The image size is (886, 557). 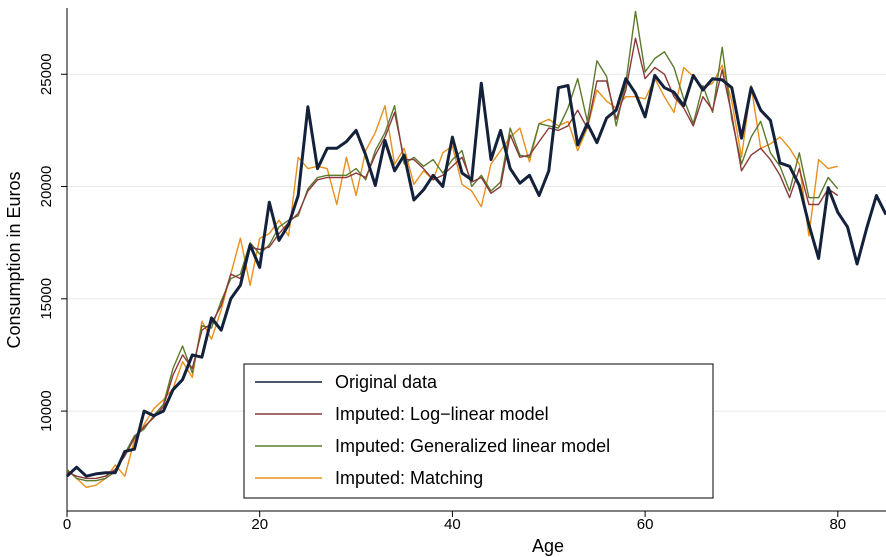 I want to click on legend-label: Imputed: Generalized linear model, so click(x=472, y=446).